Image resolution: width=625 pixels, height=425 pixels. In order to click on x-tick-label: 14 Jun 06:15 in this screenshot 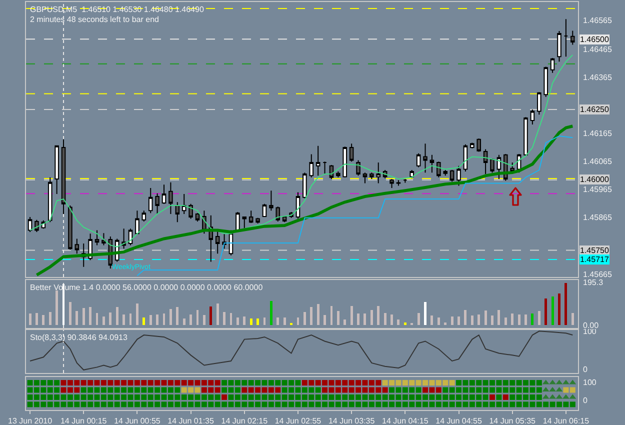, I will do `click(566, 420)`.